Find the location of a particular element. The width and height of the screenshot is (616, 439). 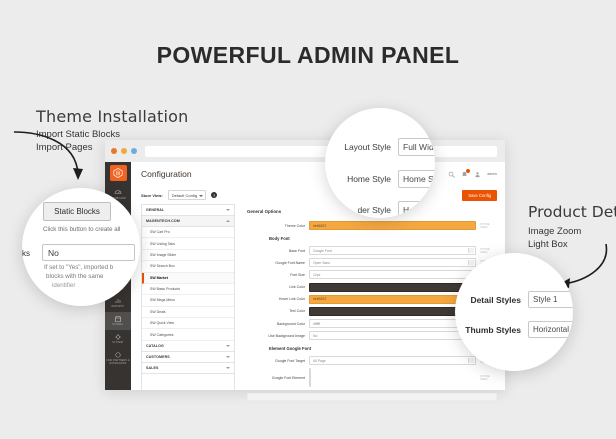

home-style-input: Home Sty is located at coordinates (416, 179).